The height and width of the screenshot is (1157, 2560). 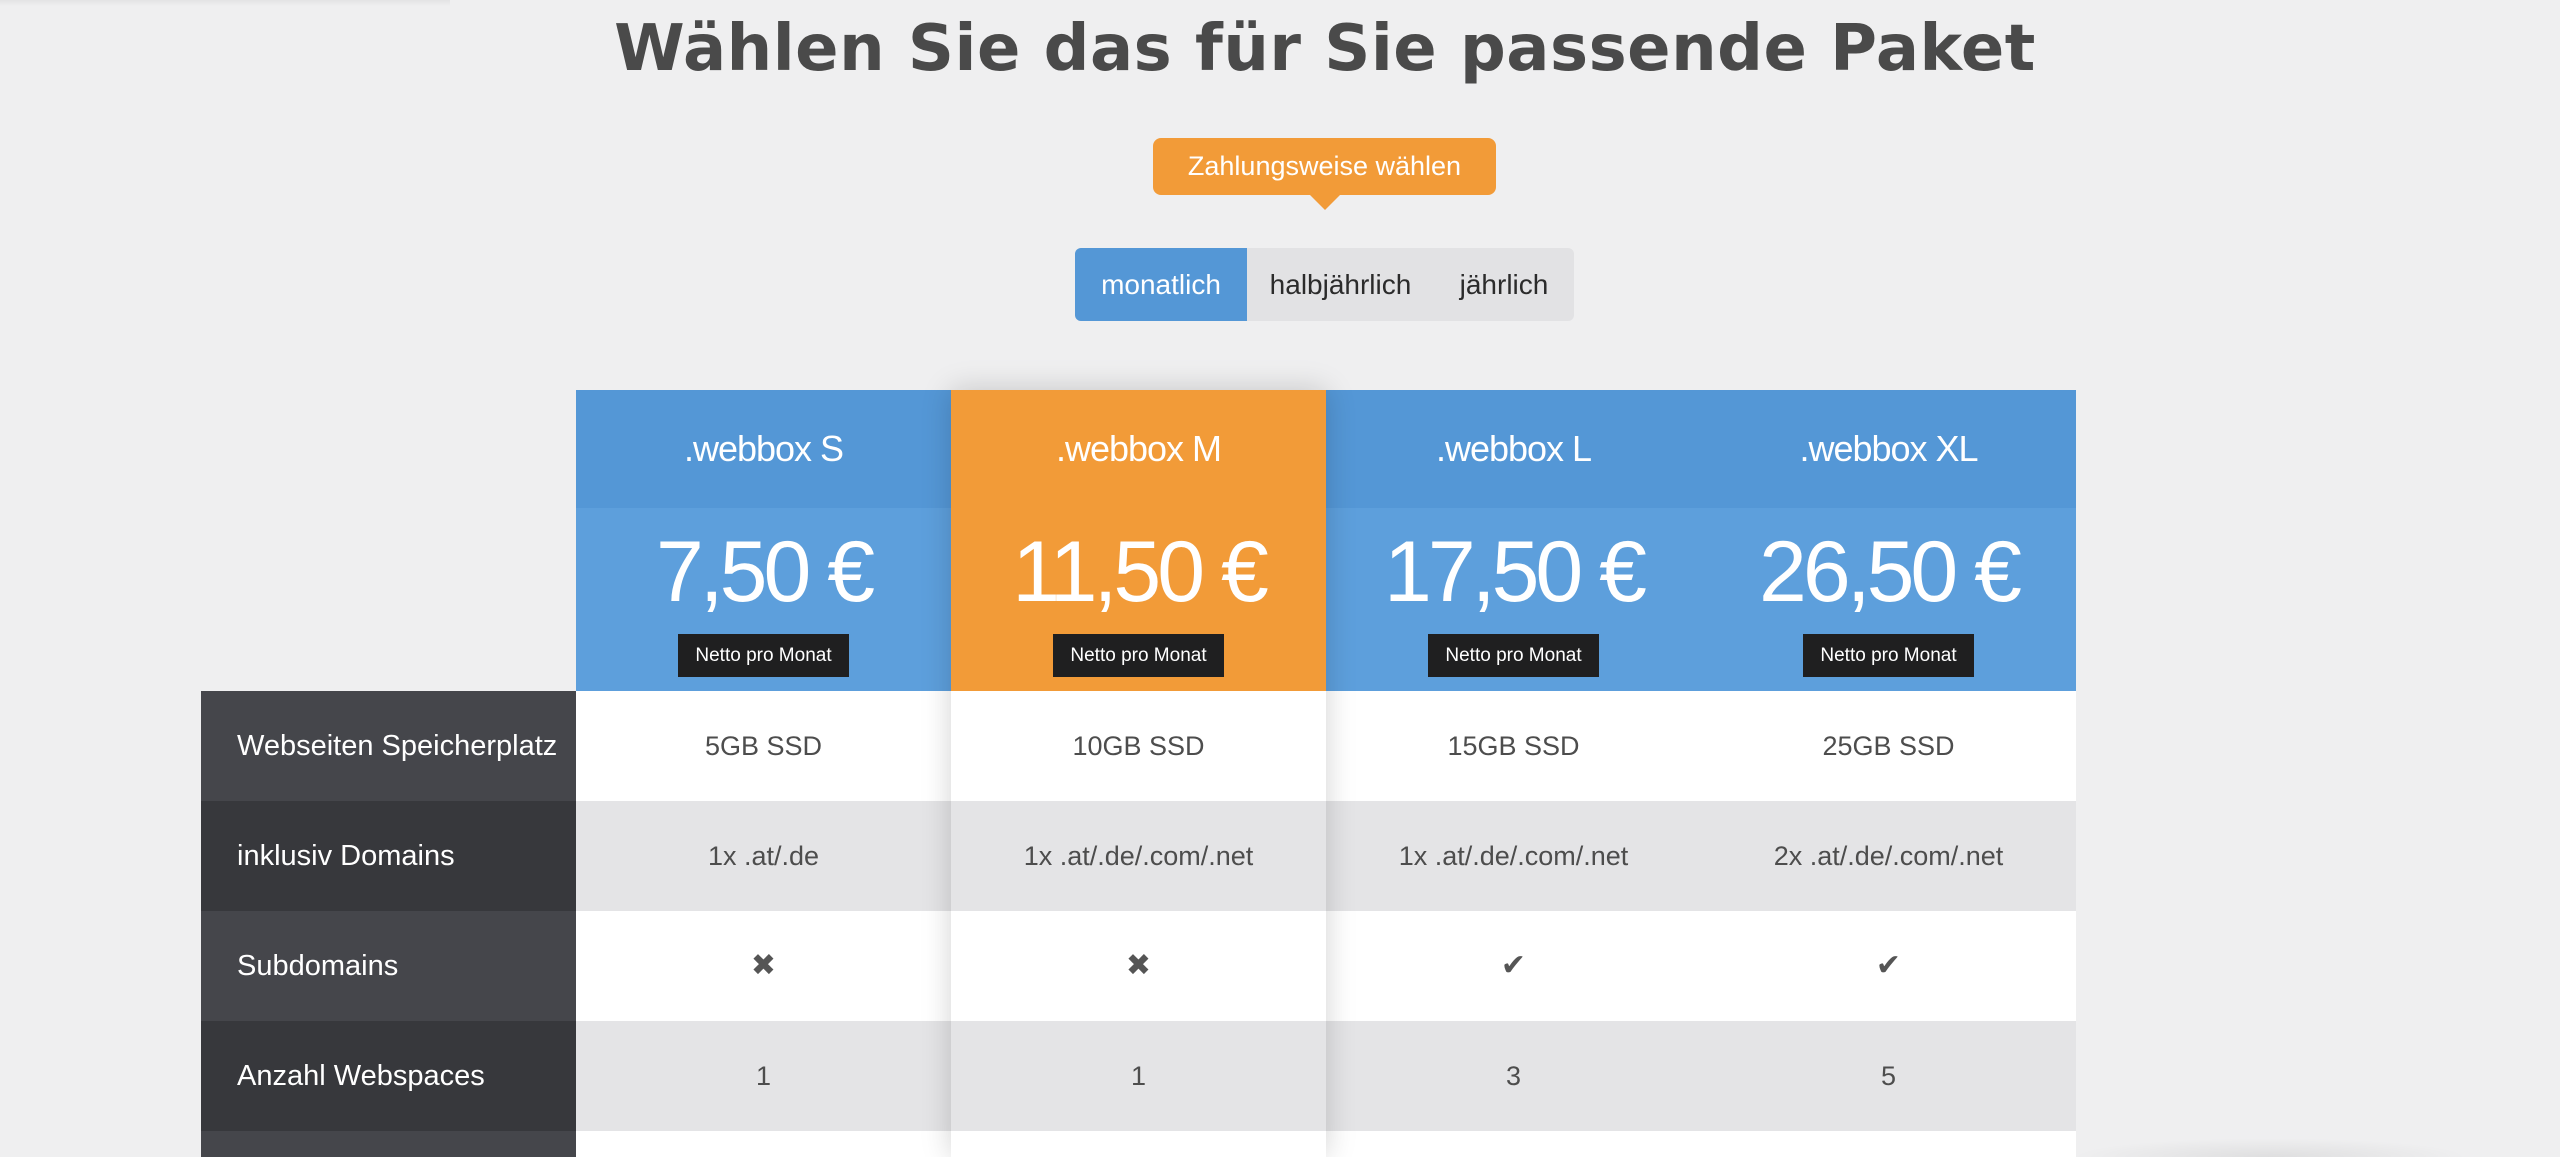 I want to click on plan-name: .webbox XL, so click(x=1888, y=449).